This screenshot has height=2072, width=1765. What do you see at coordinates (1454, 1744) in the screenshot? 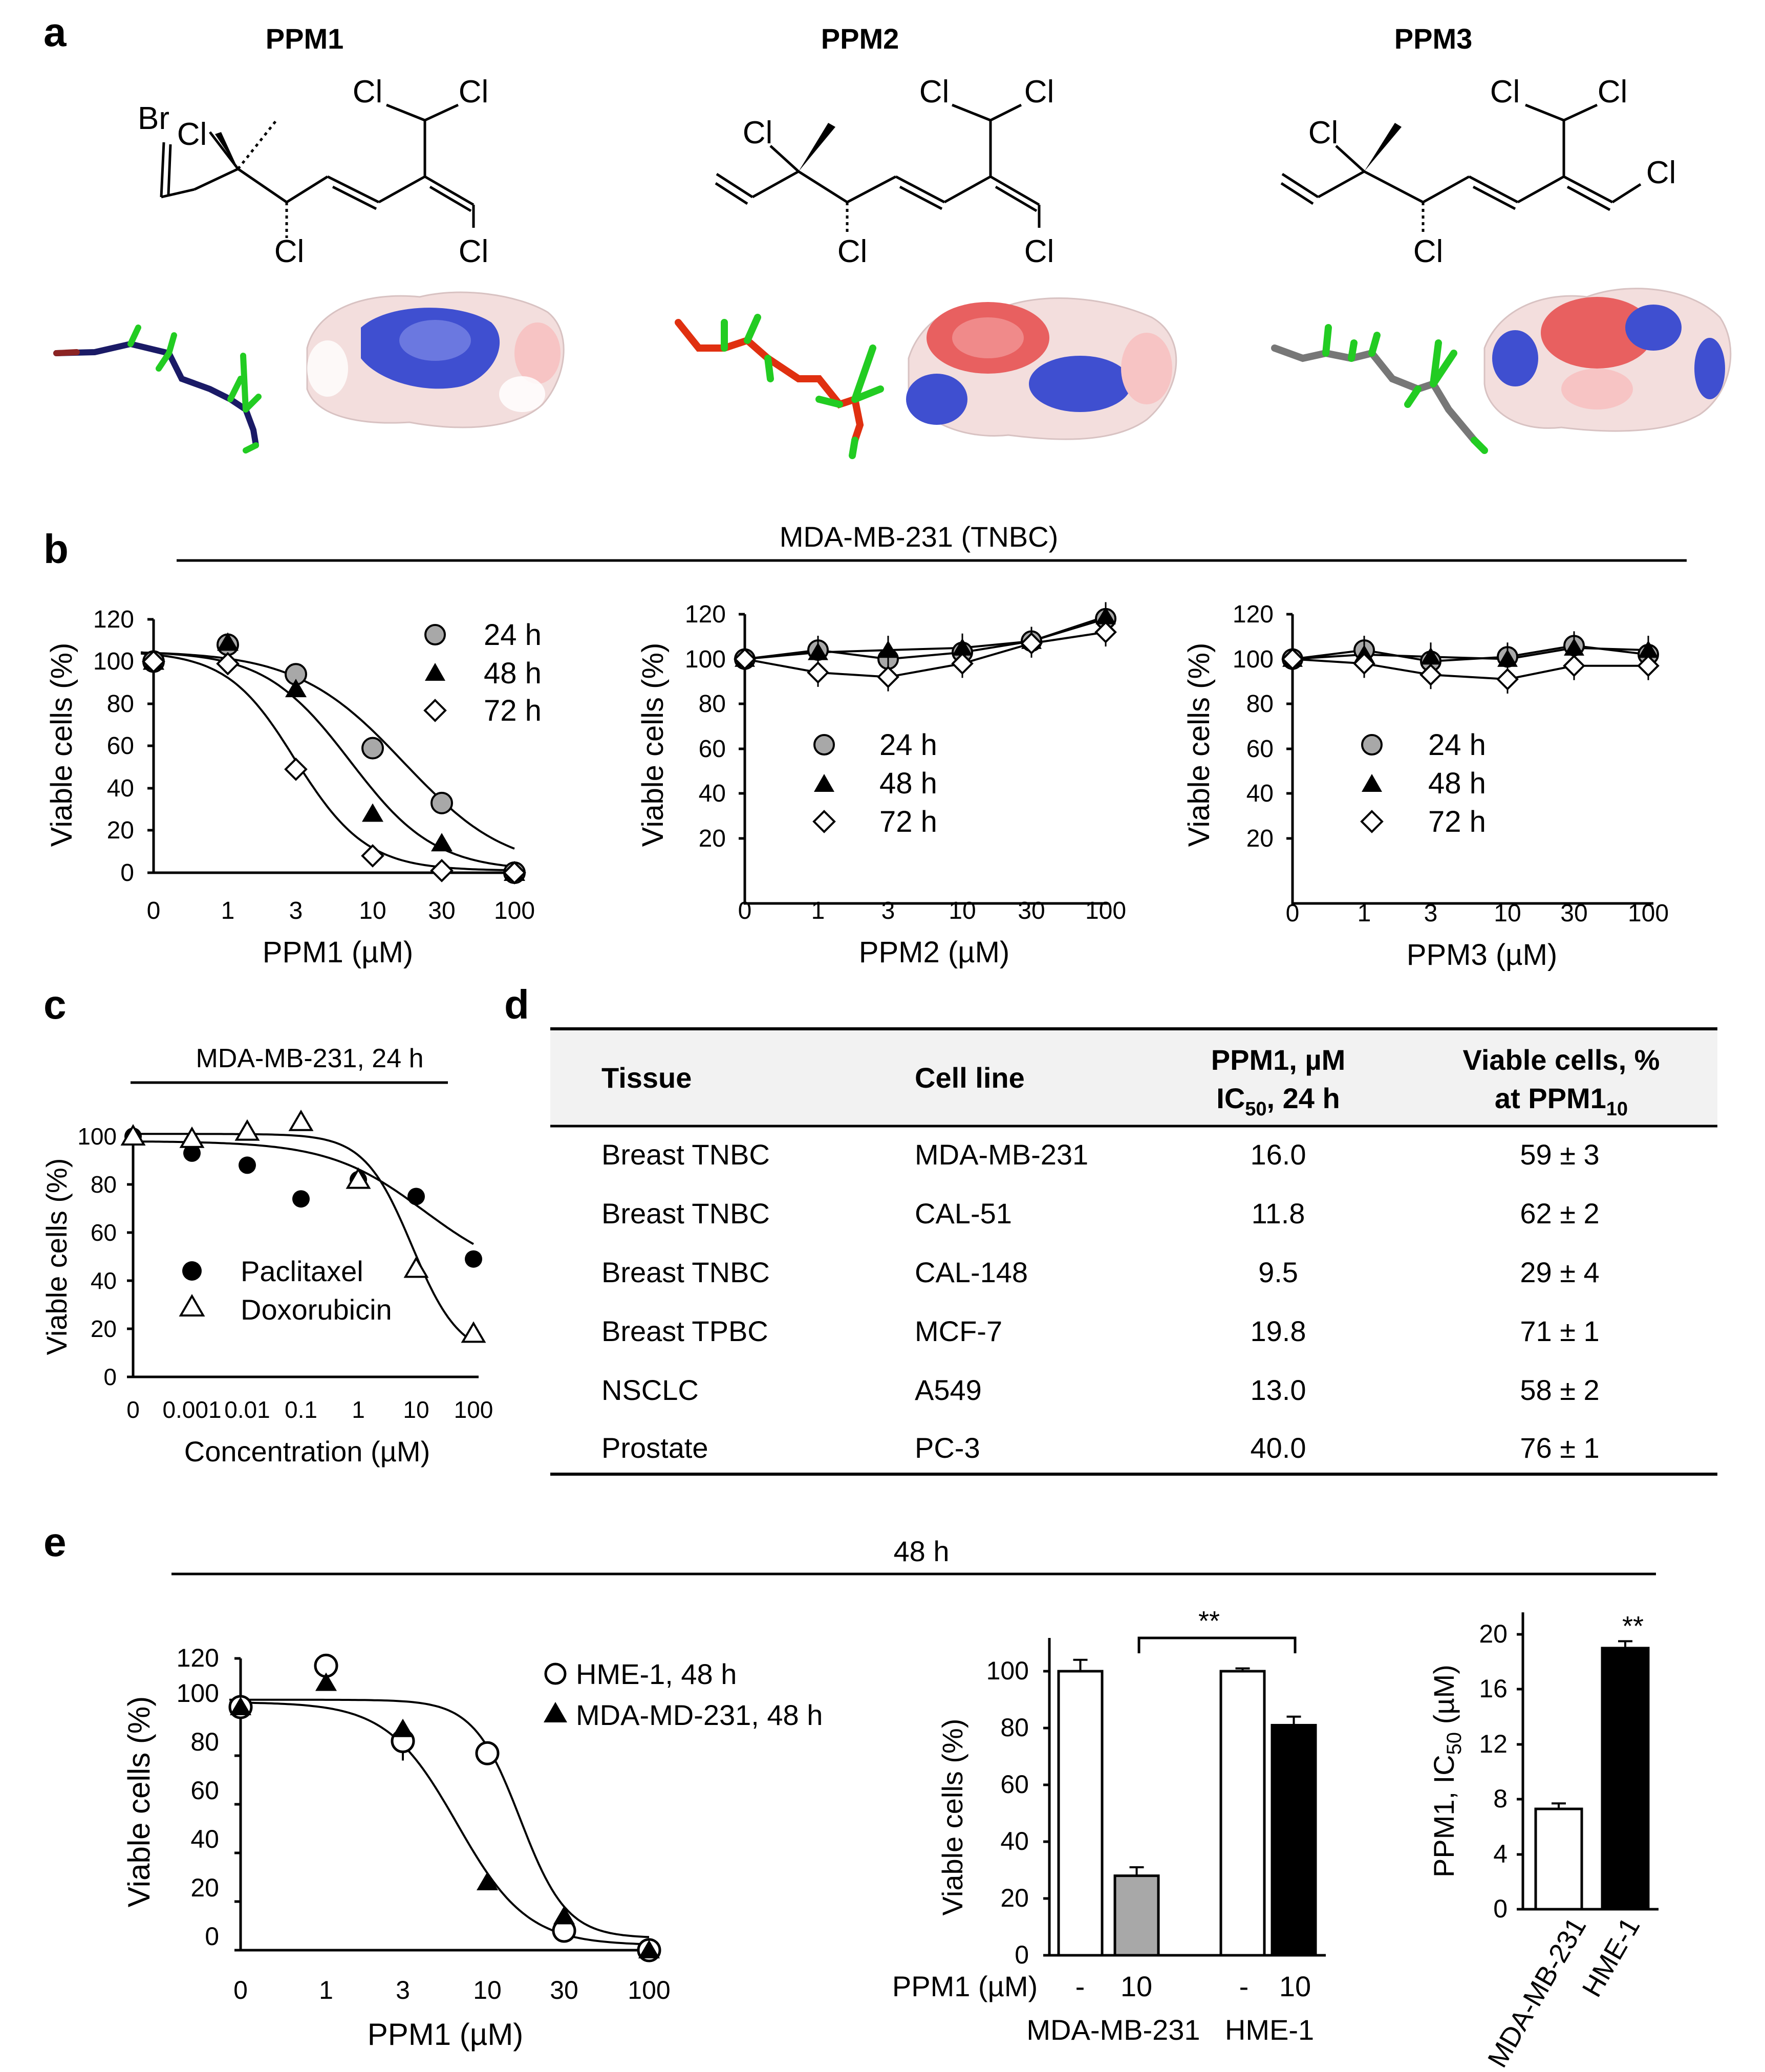
I see `ylabel-sub: 50` at bounding box center [1454, 1744].